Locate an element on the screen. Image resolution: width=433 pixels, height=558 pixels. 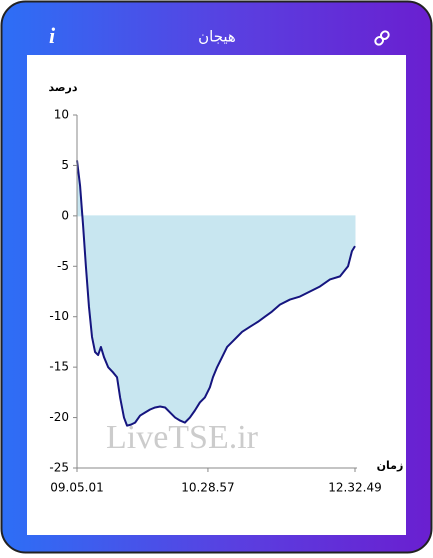
y-tick-label: -20 is located at coordinates (59, 417).